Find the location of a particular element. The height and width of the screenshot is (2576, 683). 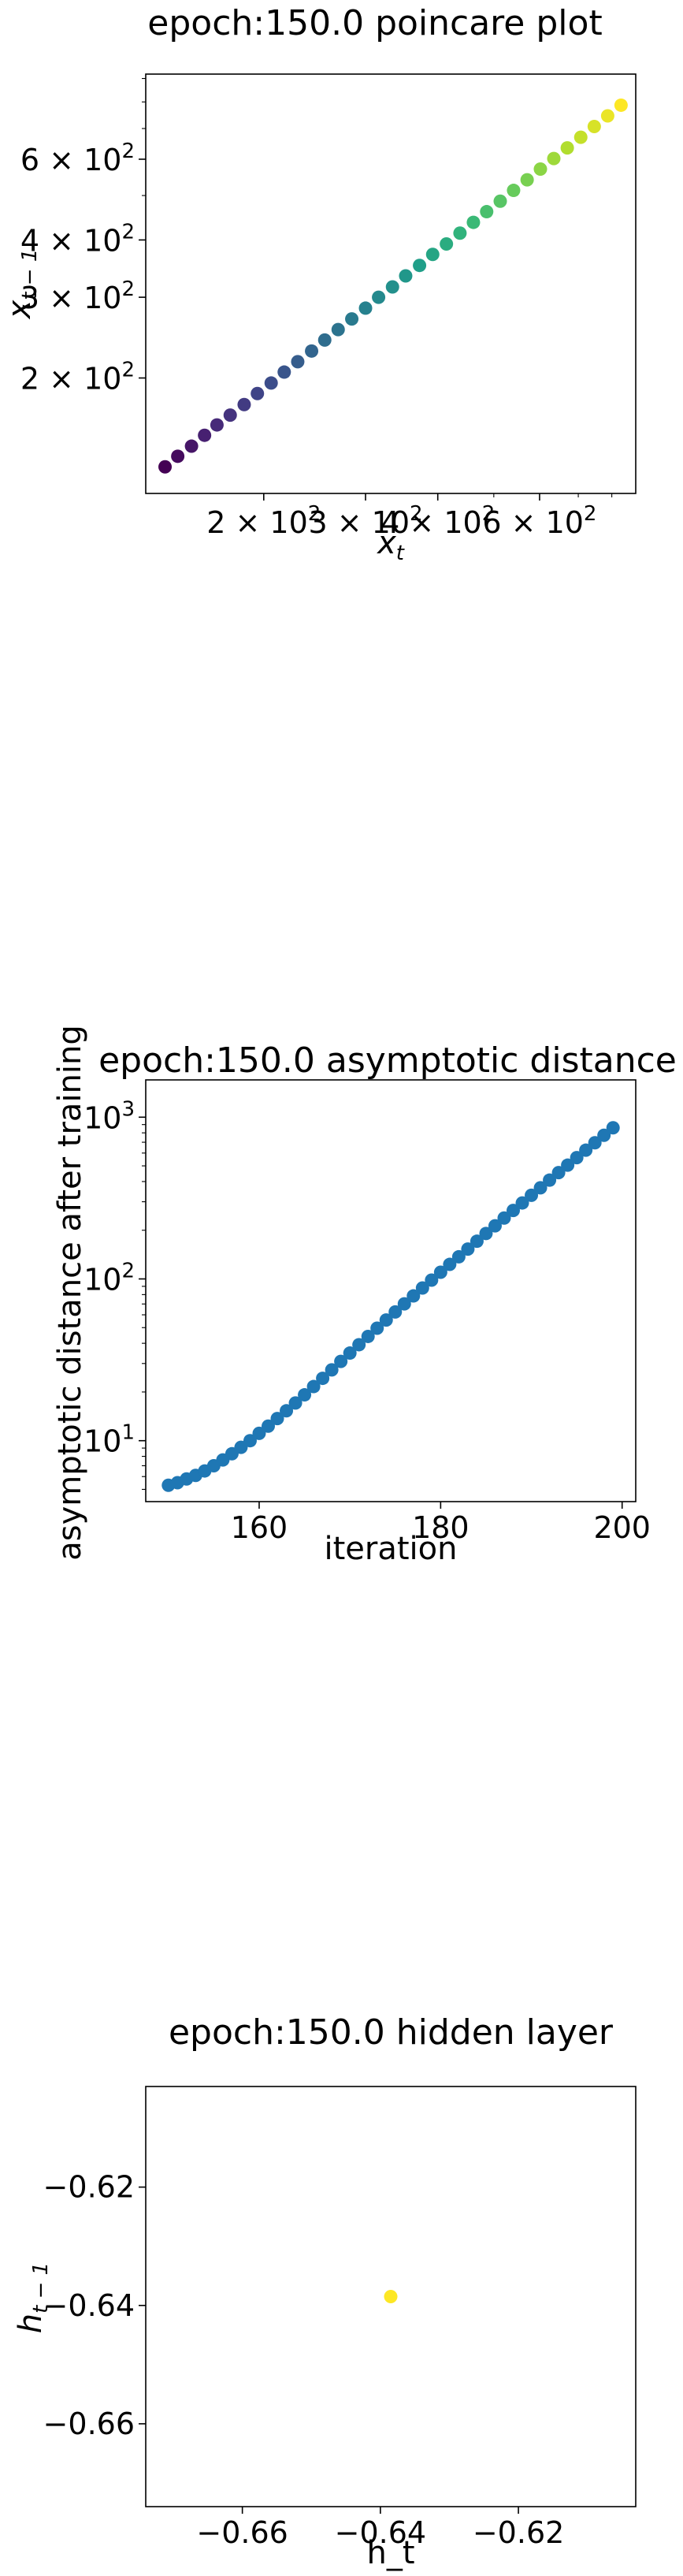

hidden-layer-y-ticks: −0.62 −0.64 −0.66 is located at coordinates (94, 2305).